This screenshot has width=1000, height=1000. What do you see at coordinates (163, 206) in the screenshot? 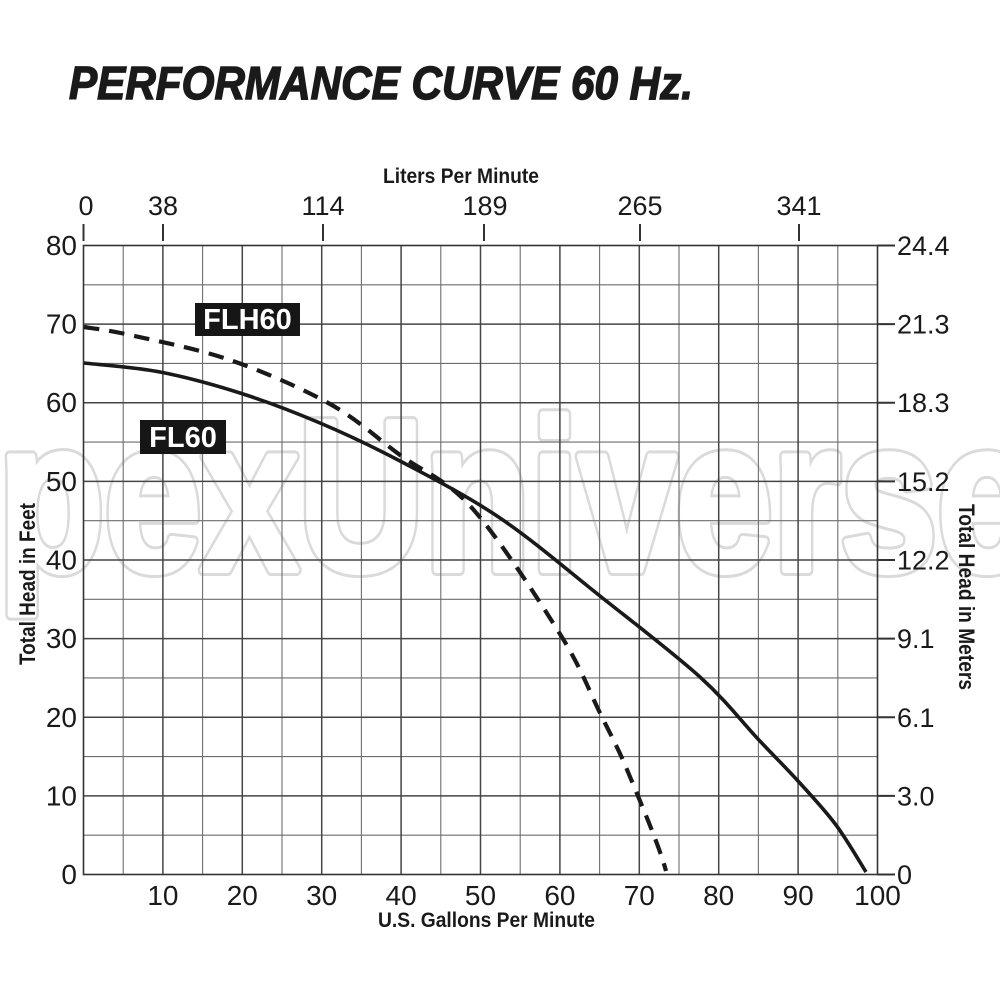
I see `svg-text: 38` at bounding box center [163, 206].